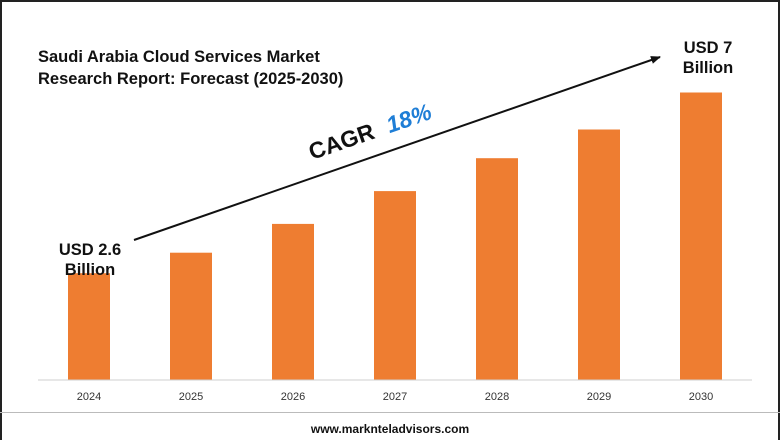  Describe the element at coordinates (390, 429) in the screenshot. I see `footer-url: www.marknteladvisors.com` at that location.